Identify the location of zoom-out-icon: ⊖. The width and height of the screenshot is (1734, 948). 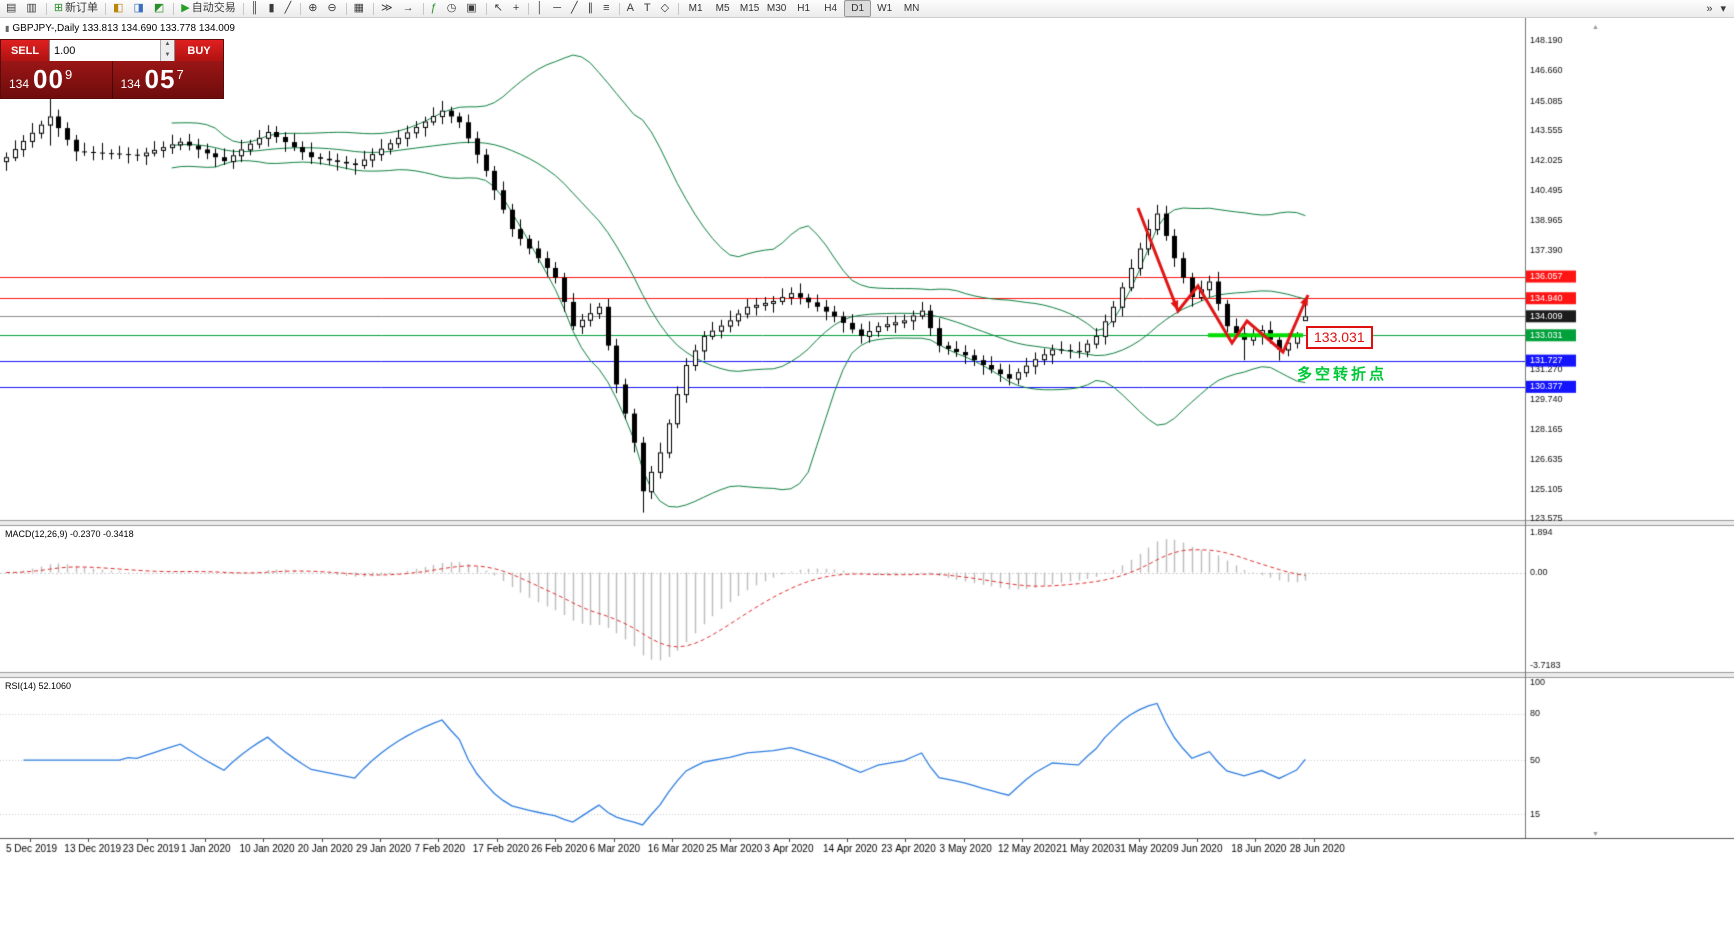
(332, 8).